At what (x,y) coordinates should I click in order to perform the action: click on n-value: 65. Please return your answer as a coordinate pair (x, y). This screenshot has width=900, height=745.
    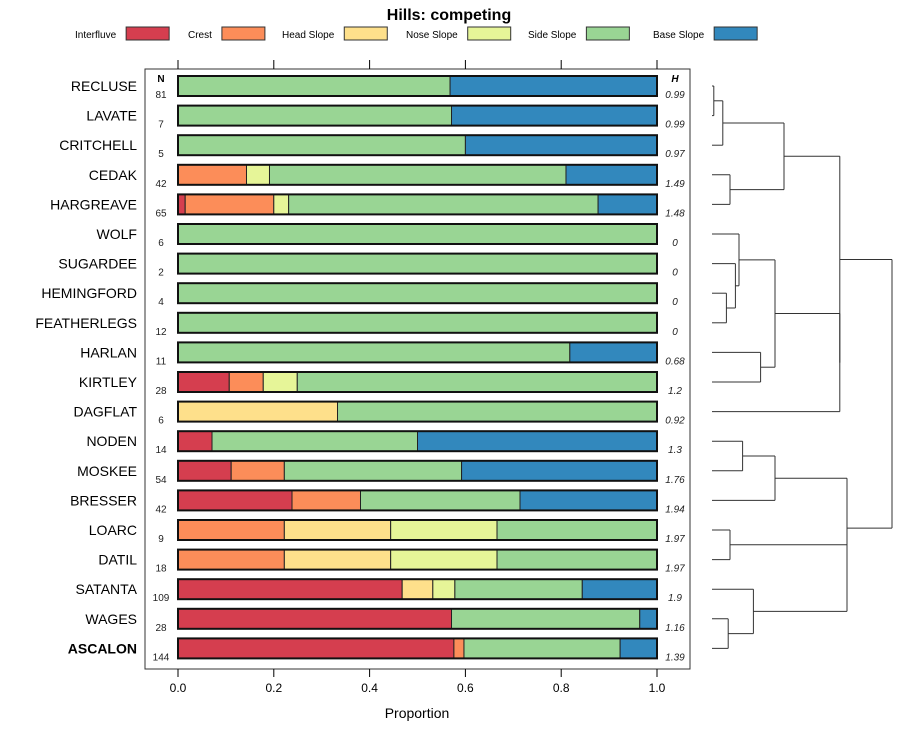
    Looking at the image, I should click on (161, 213).